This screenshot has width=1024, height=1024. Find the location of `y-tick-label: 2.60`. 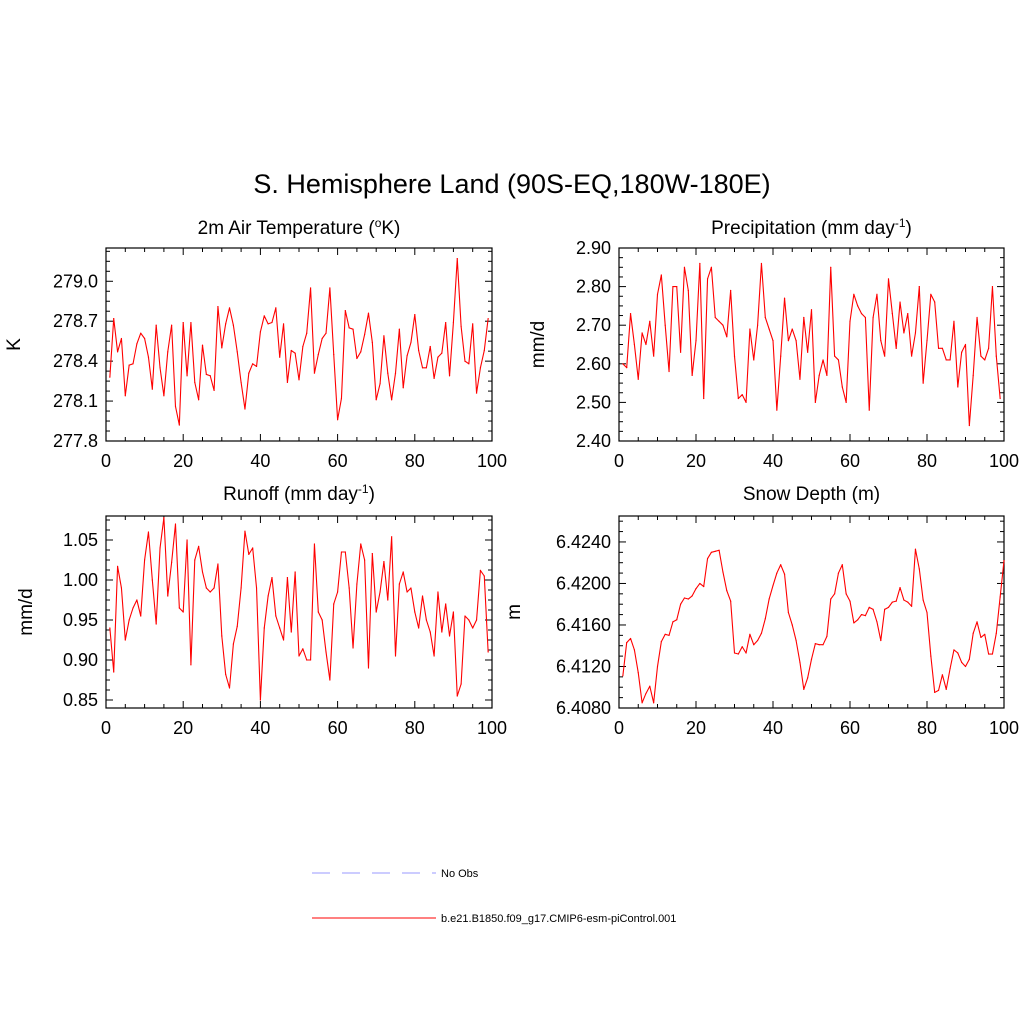

y-tick-label: 2.60 is located at coordinates (593, 364).